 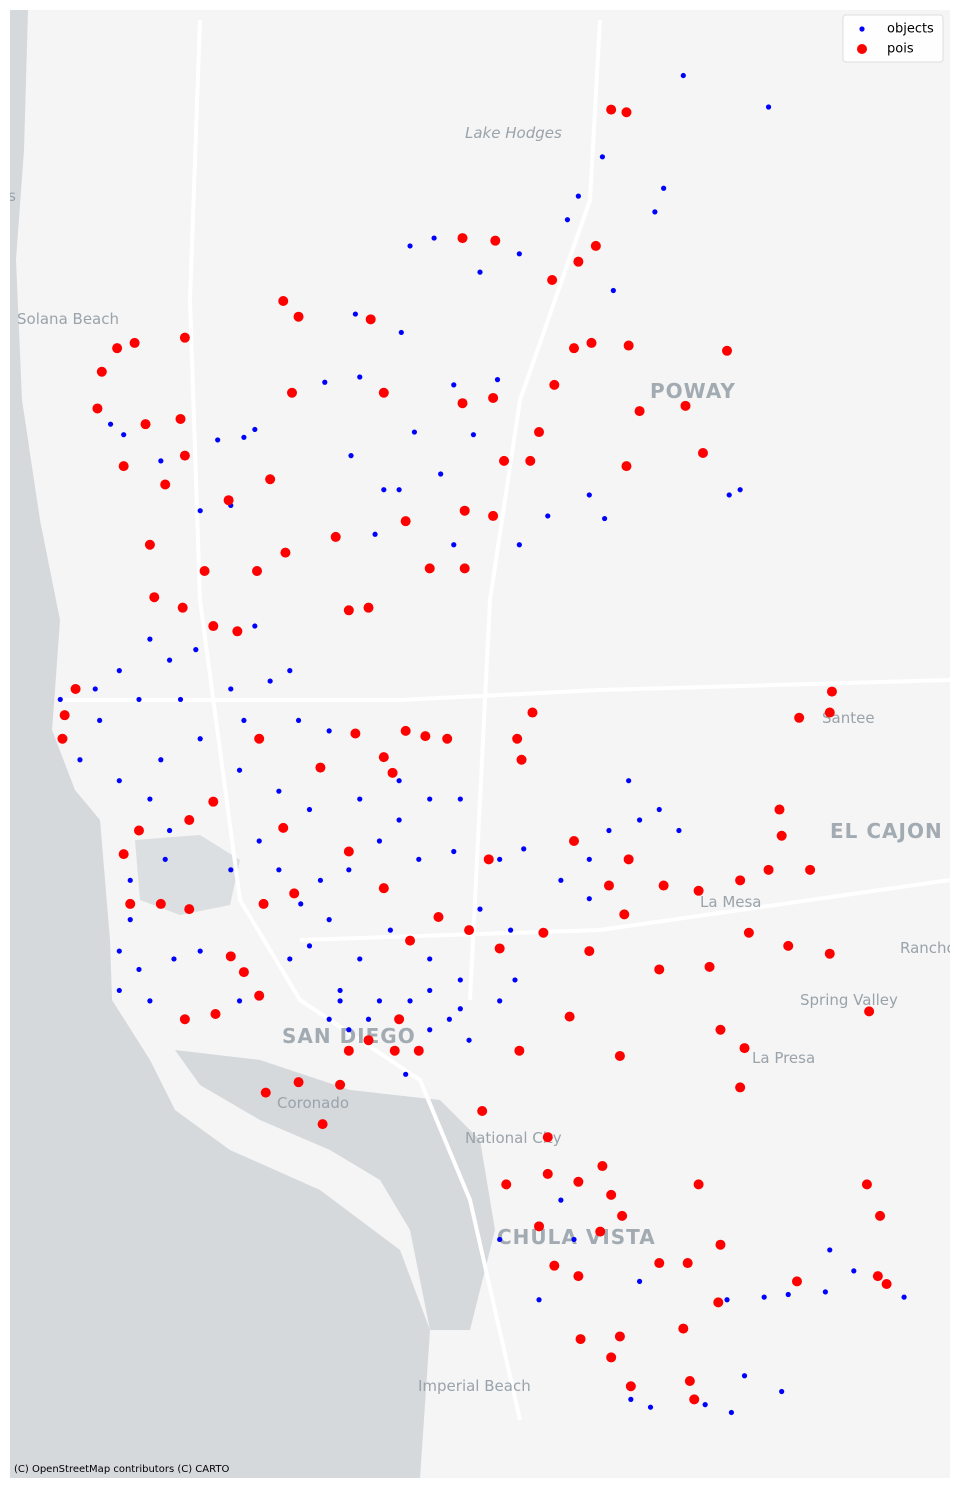 I want to click on place-label: Rancho San Diego, so click(x=929, y=948).